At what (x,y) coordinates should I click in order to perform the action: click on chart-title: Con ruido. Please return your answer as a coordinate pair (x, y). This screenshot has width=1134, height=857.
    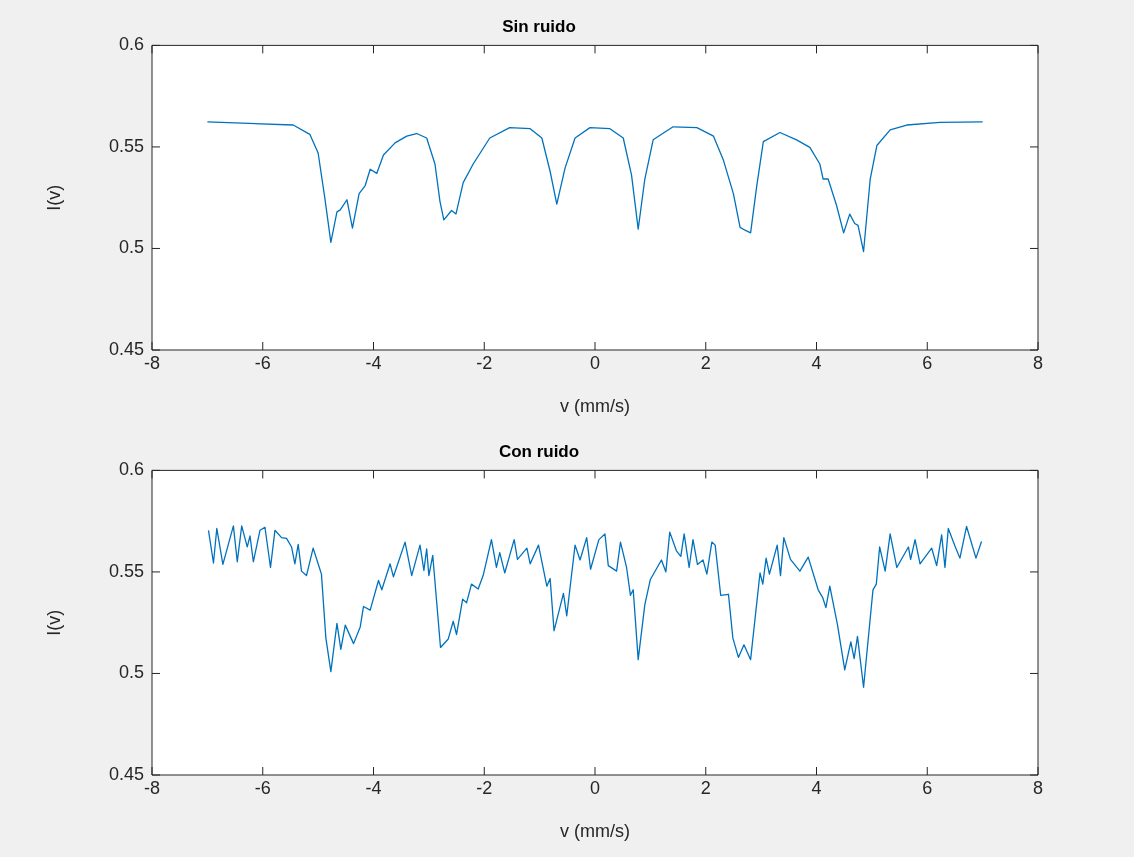
    Looking at the image, I should click on (539, 451).